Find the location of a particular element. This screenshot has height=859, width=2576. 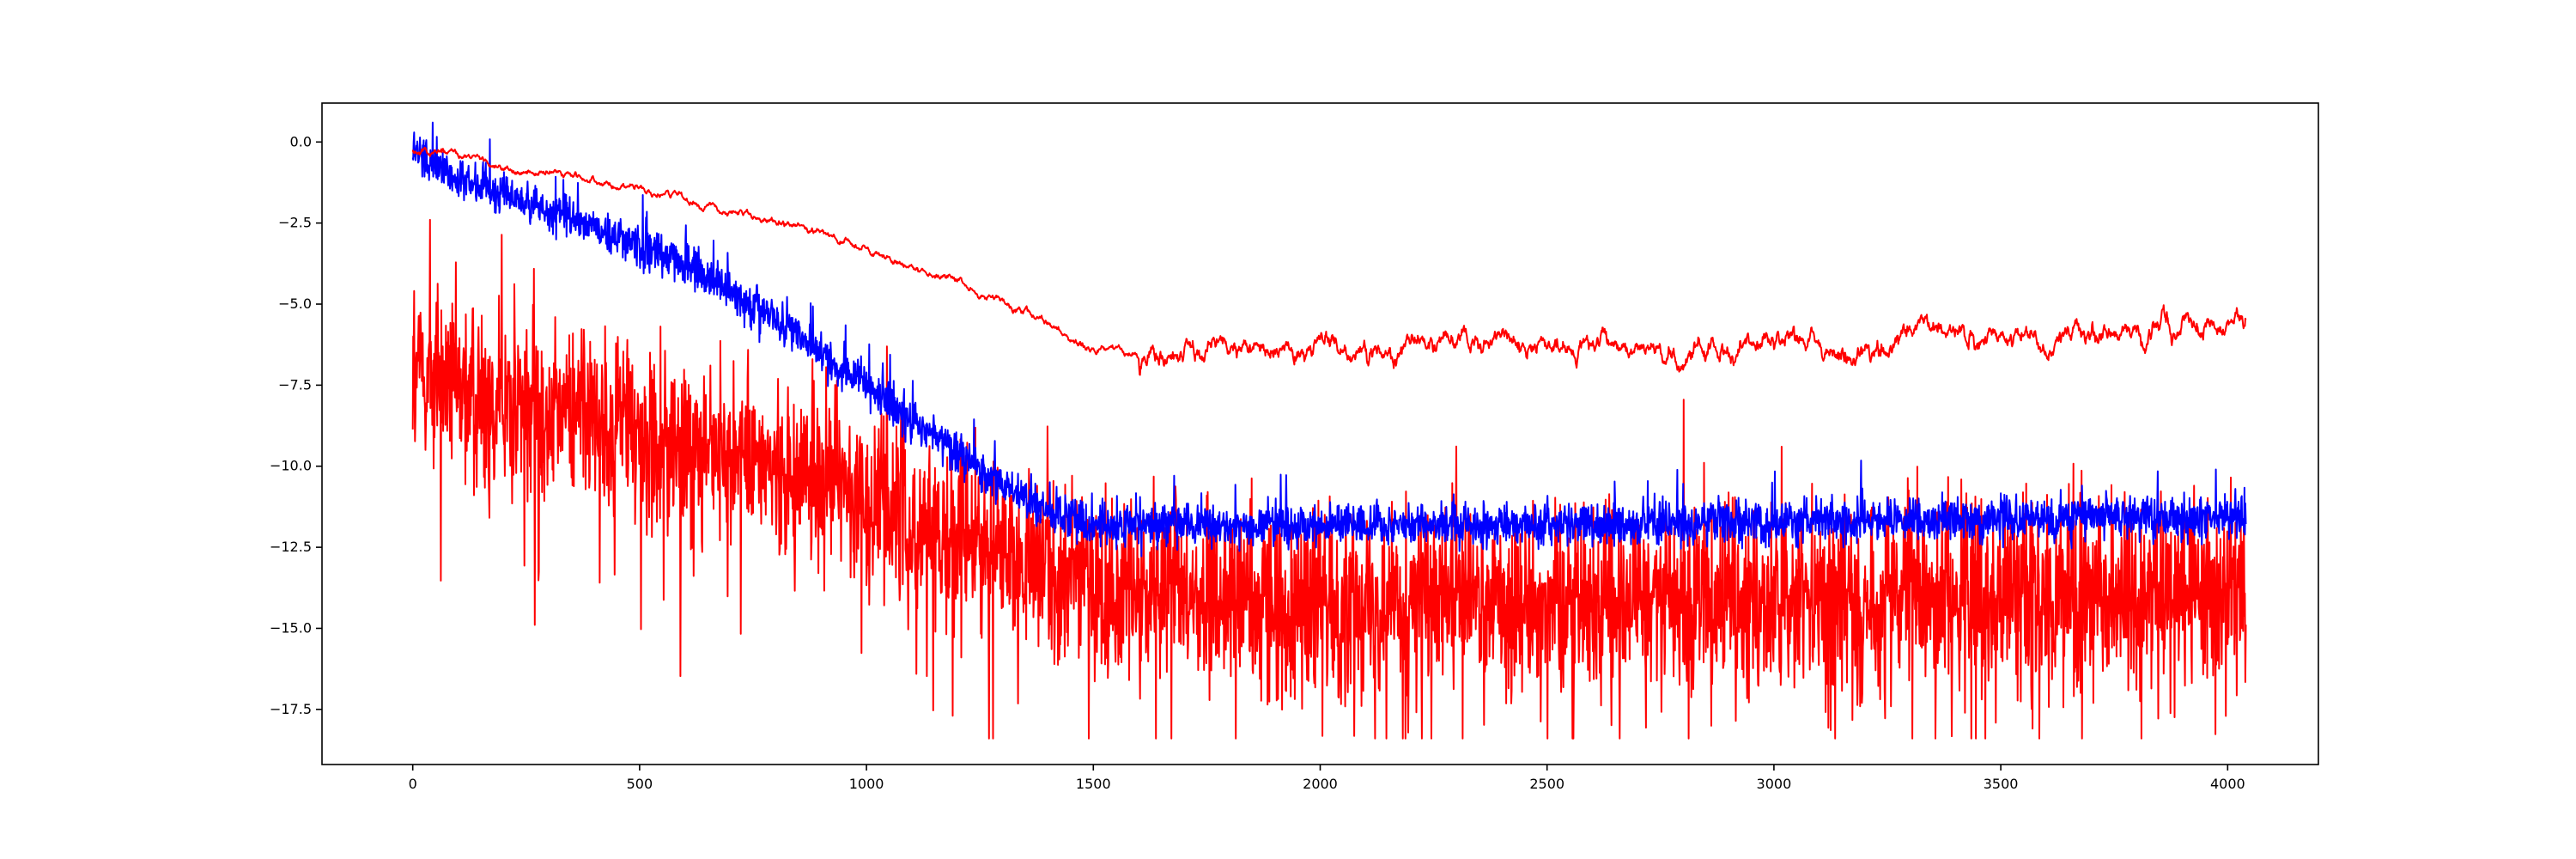

y-tick-label: −7.5 is located at coordinates (295, 384).